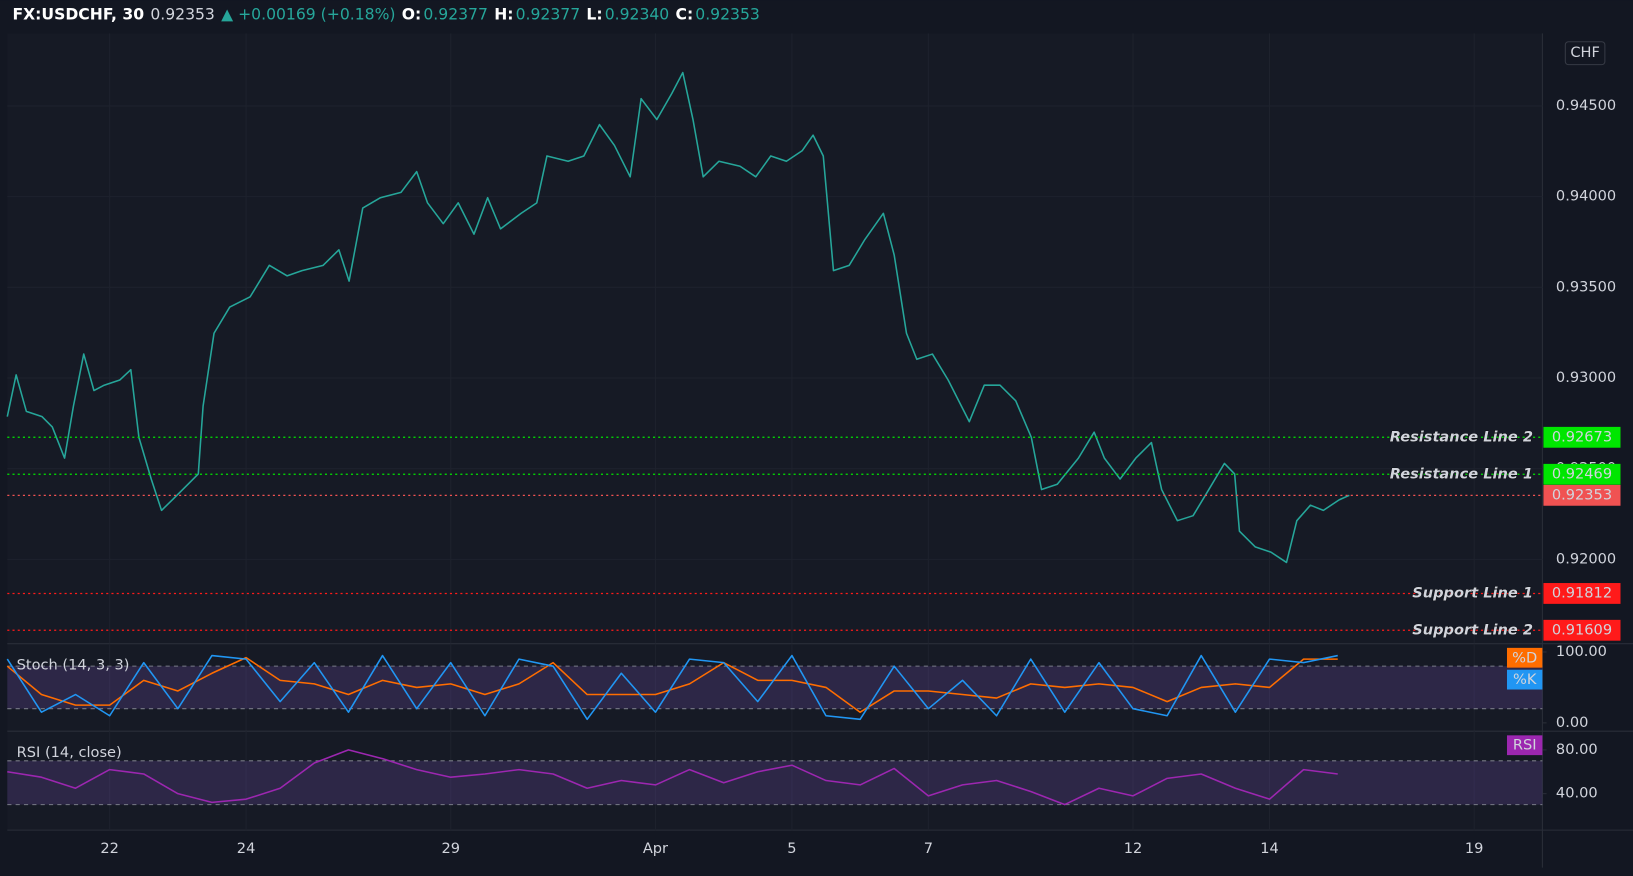  Describe the element at coordinates (450, 848) in the screenshot. I see `x-tick-label: 29` at that location.